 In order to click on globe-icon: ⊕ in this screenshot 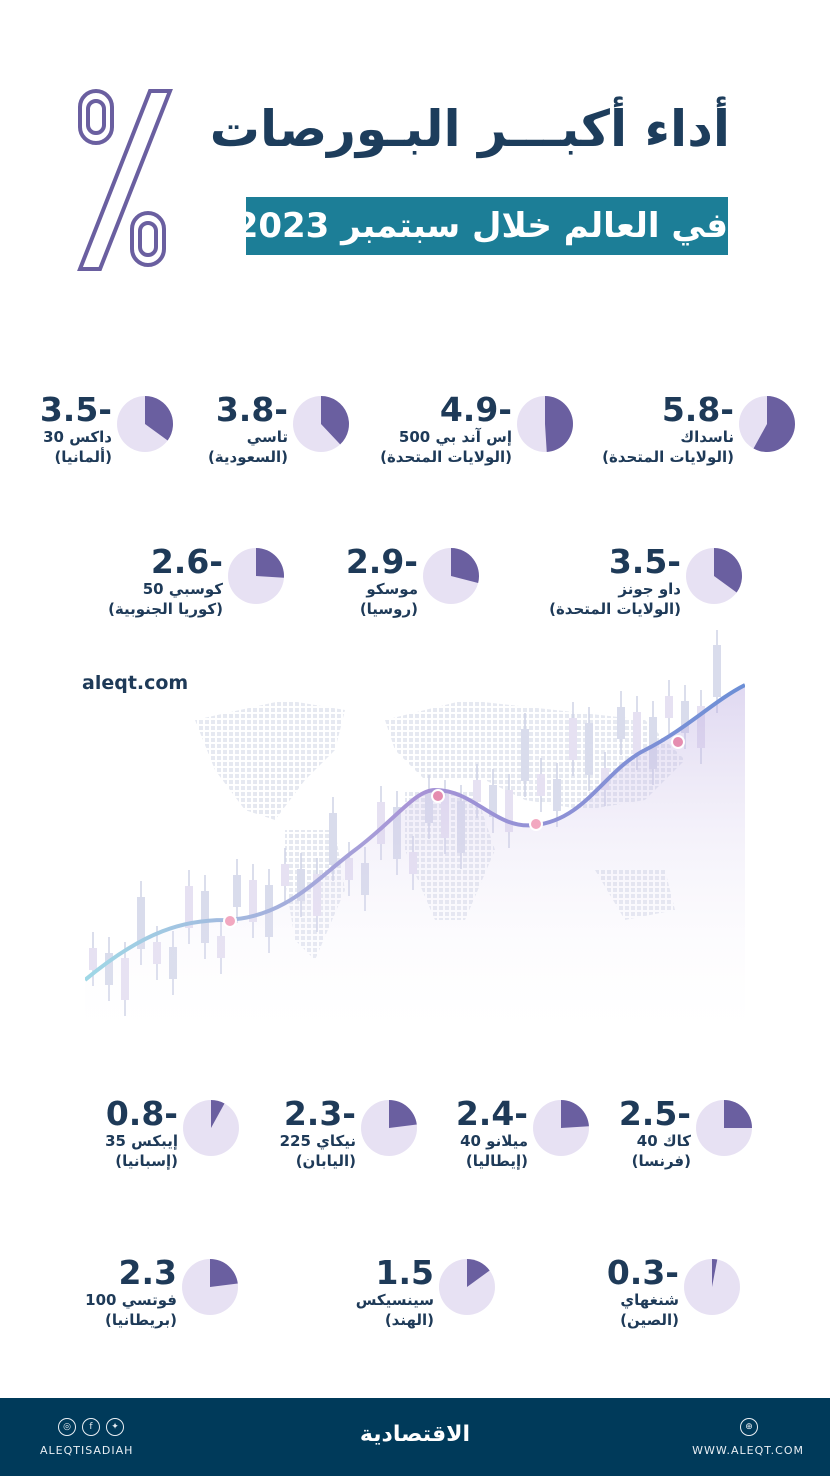, I will do `click(749, 1427)`.